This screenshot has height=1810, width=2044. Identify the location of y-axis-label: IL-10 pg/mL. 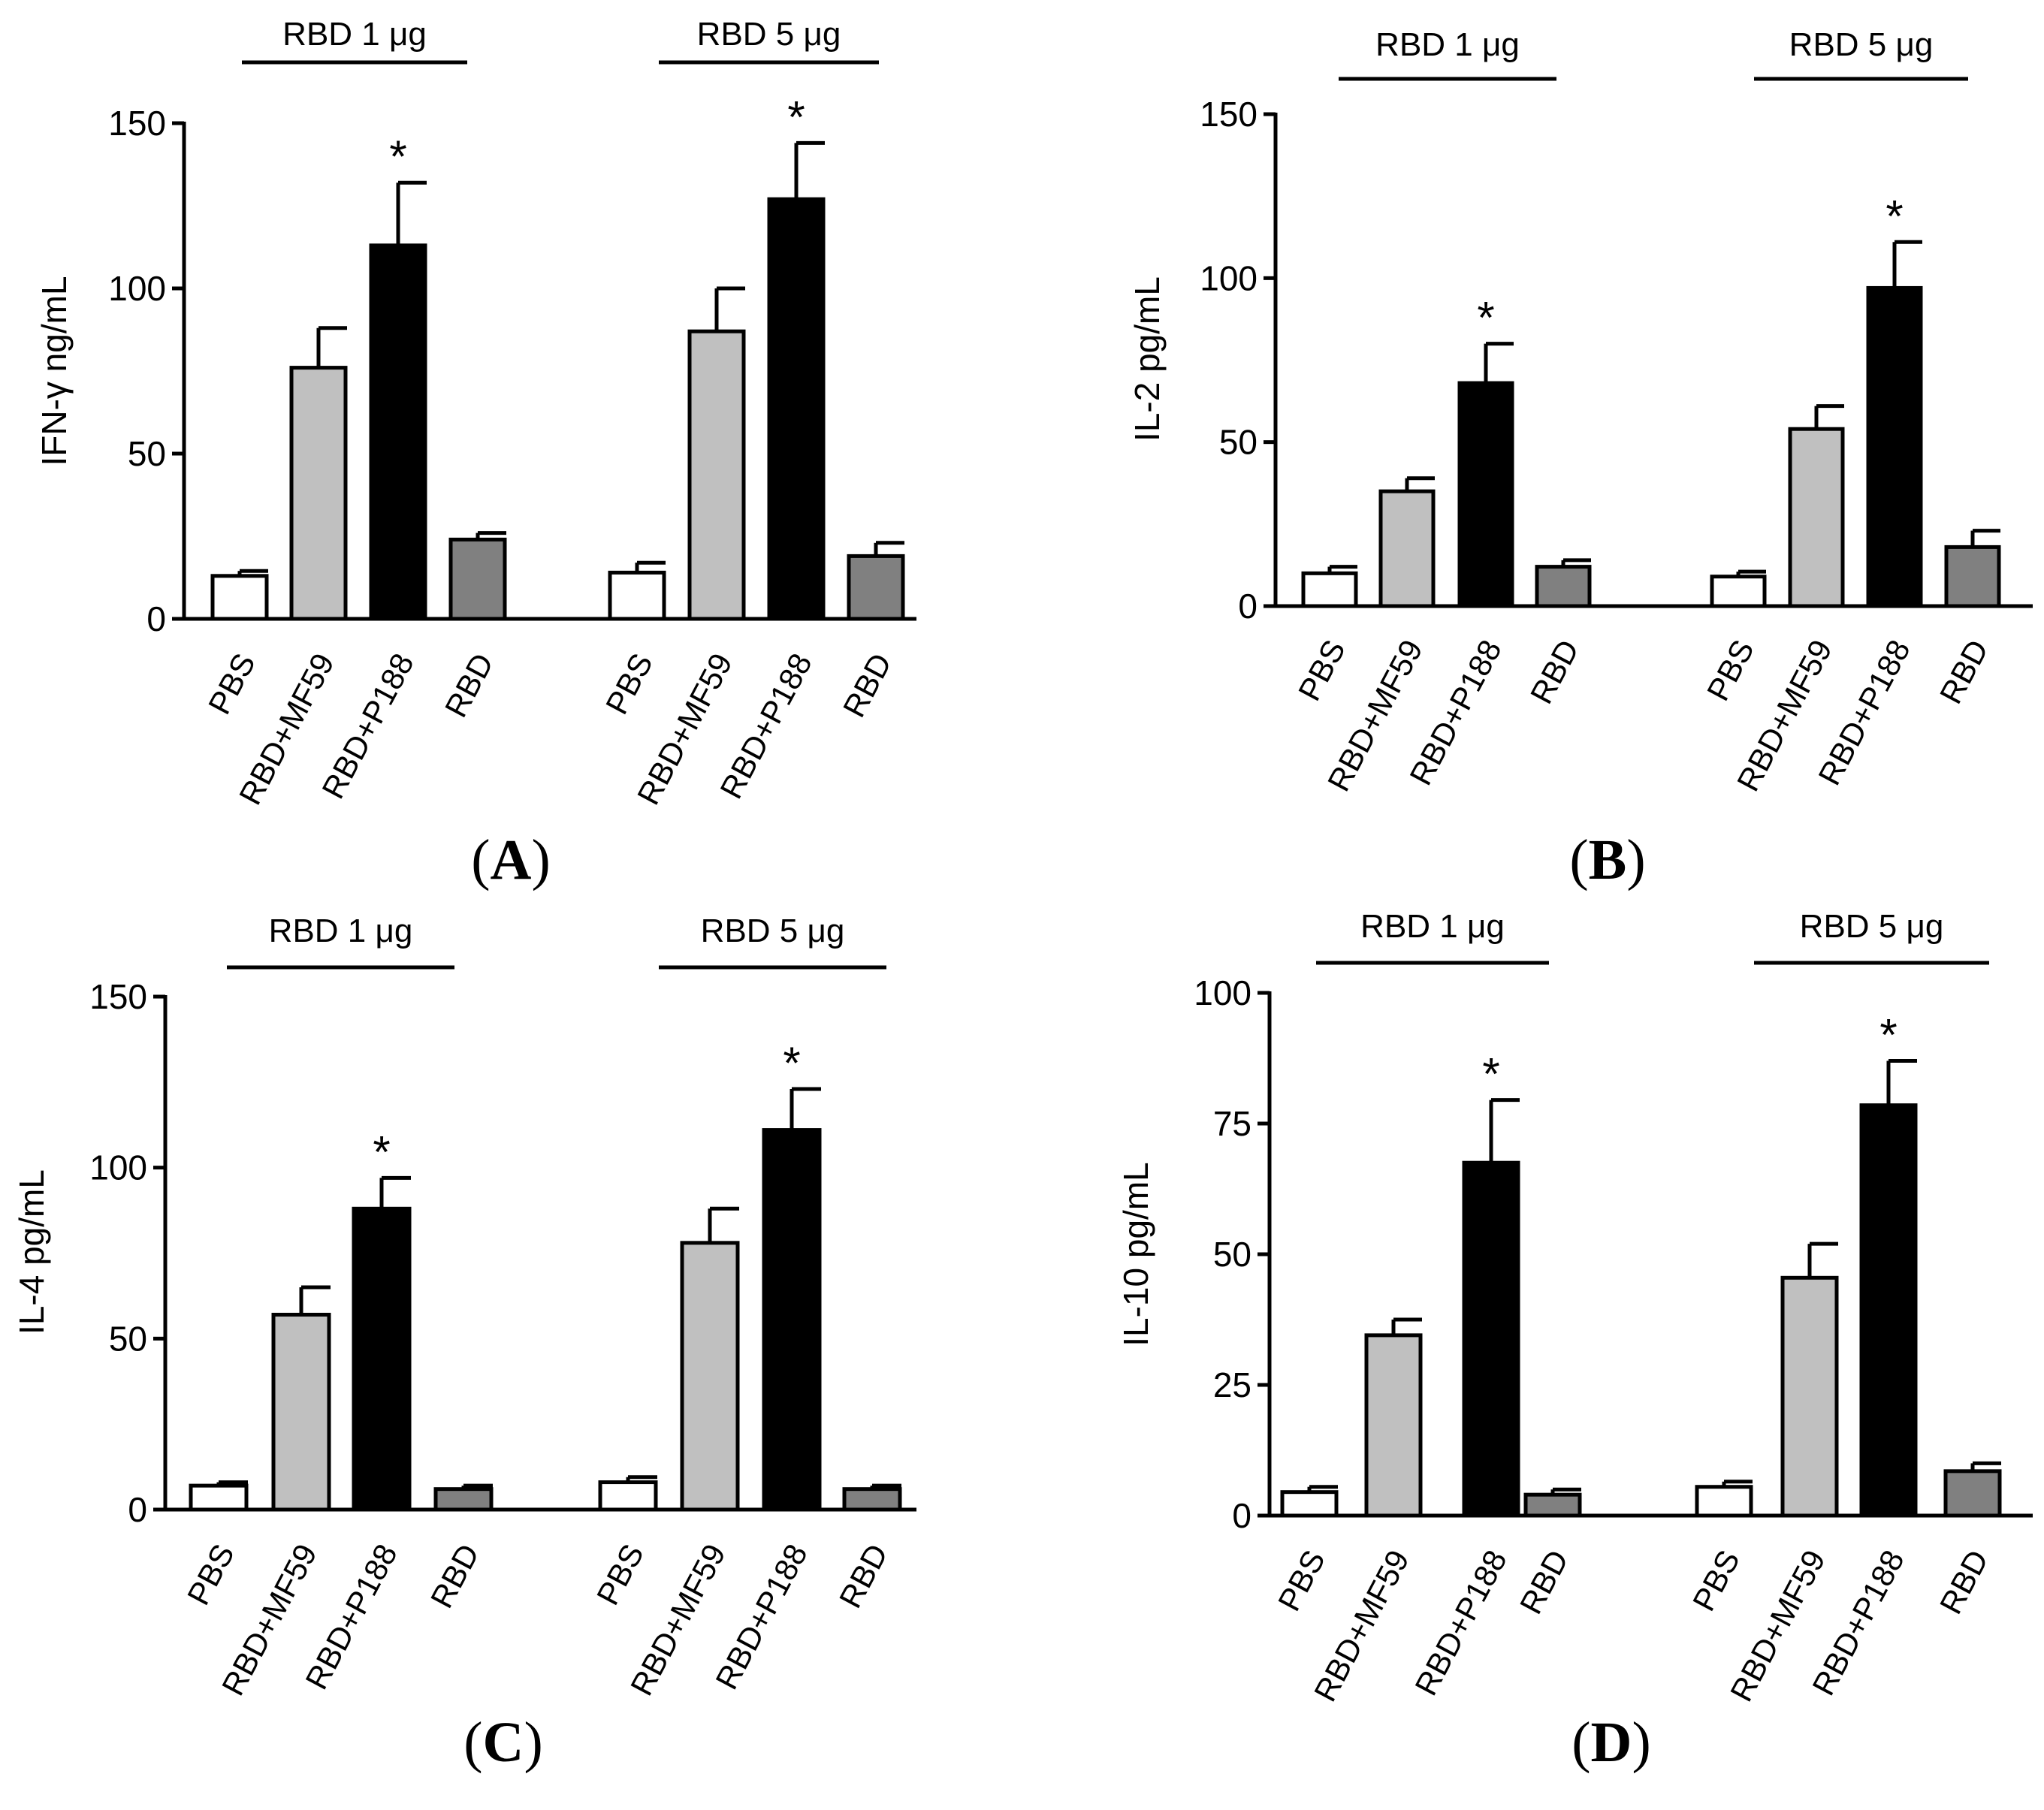
(1135, 1254).